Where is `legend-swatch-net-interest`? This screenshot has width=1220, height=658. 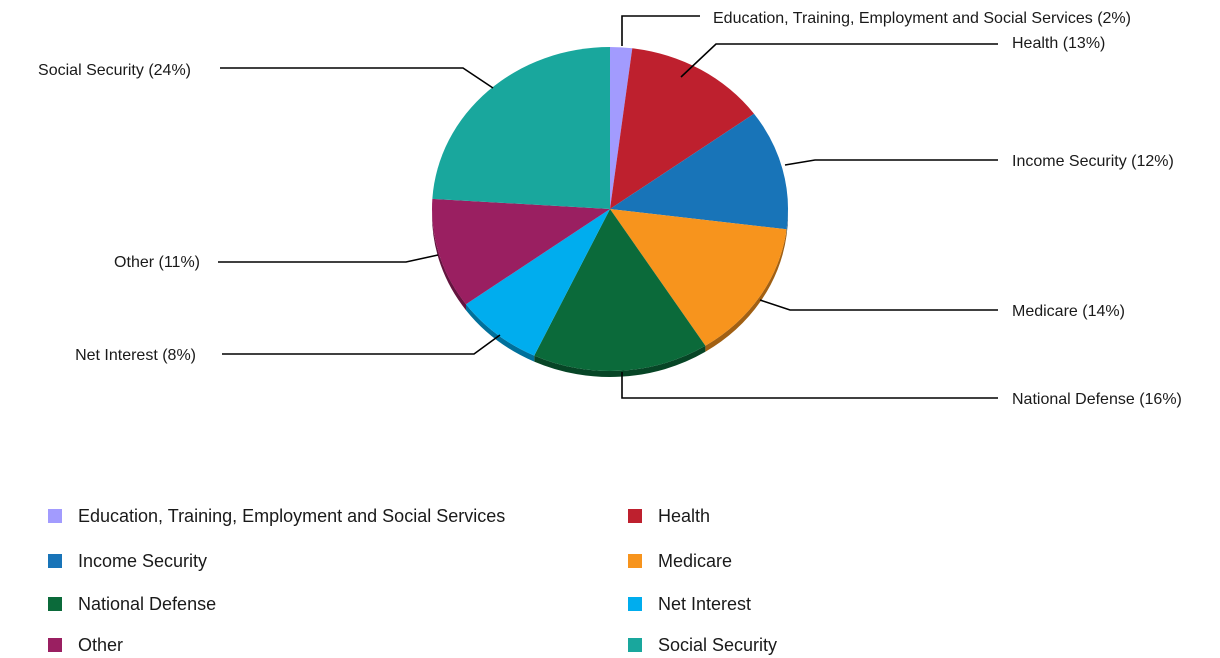 legend-swatch-net-interest is located at coordinates (635, 604).